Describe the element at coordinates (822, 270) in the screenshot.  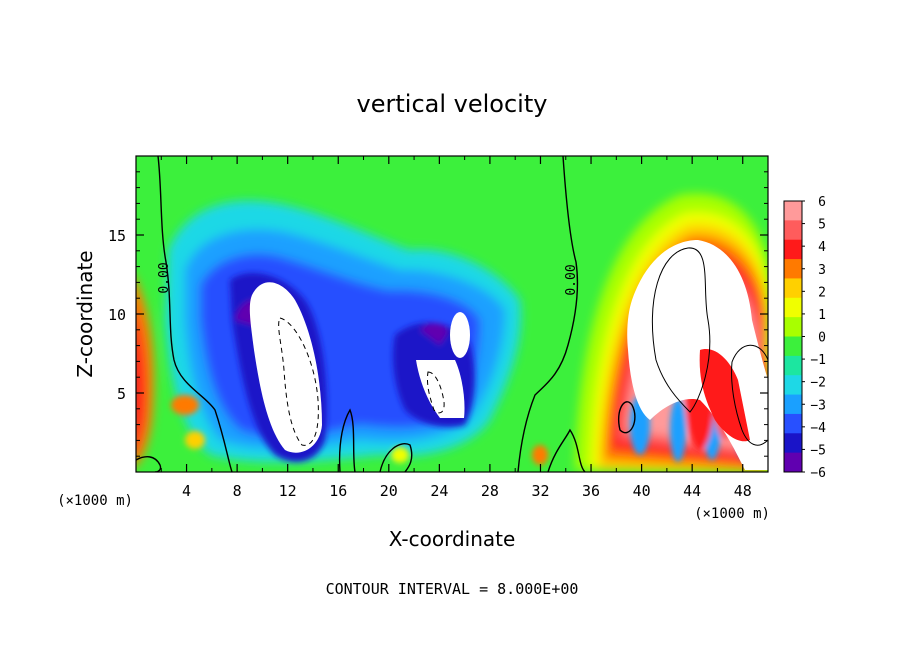
I see `colorbar-label: 3` at that location.